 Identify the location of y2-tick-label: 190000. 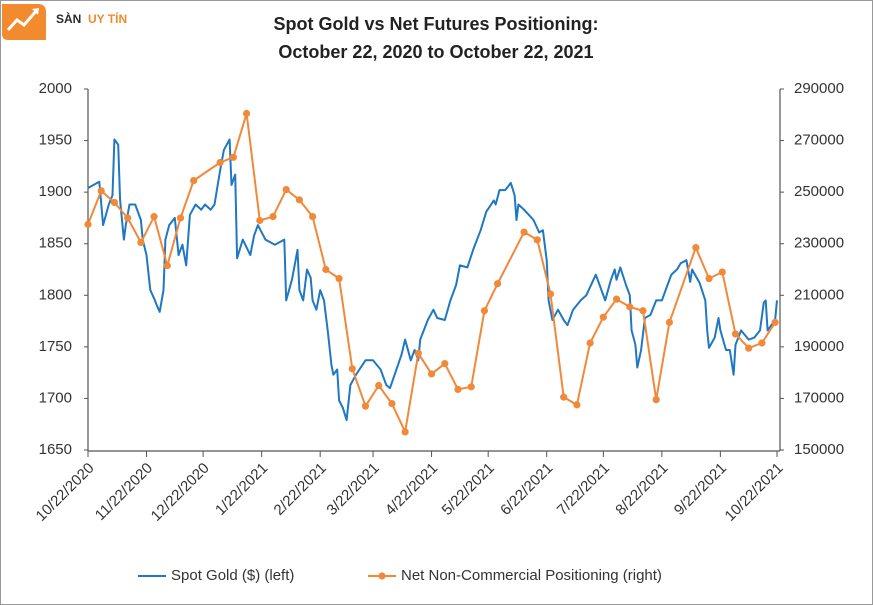
(819, 346).